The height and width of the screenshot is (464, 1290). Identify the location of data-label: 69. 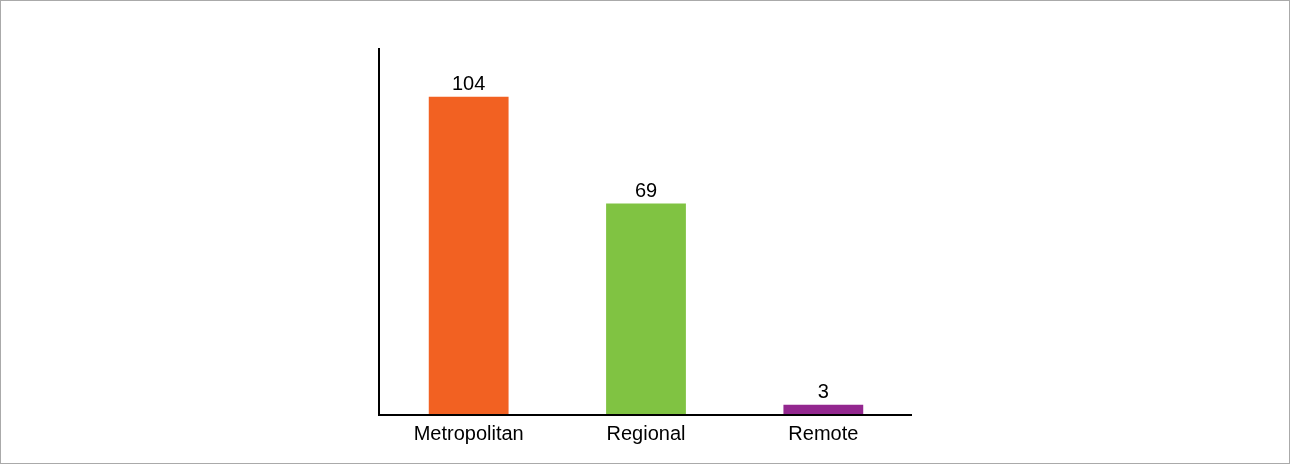
(646, 189).